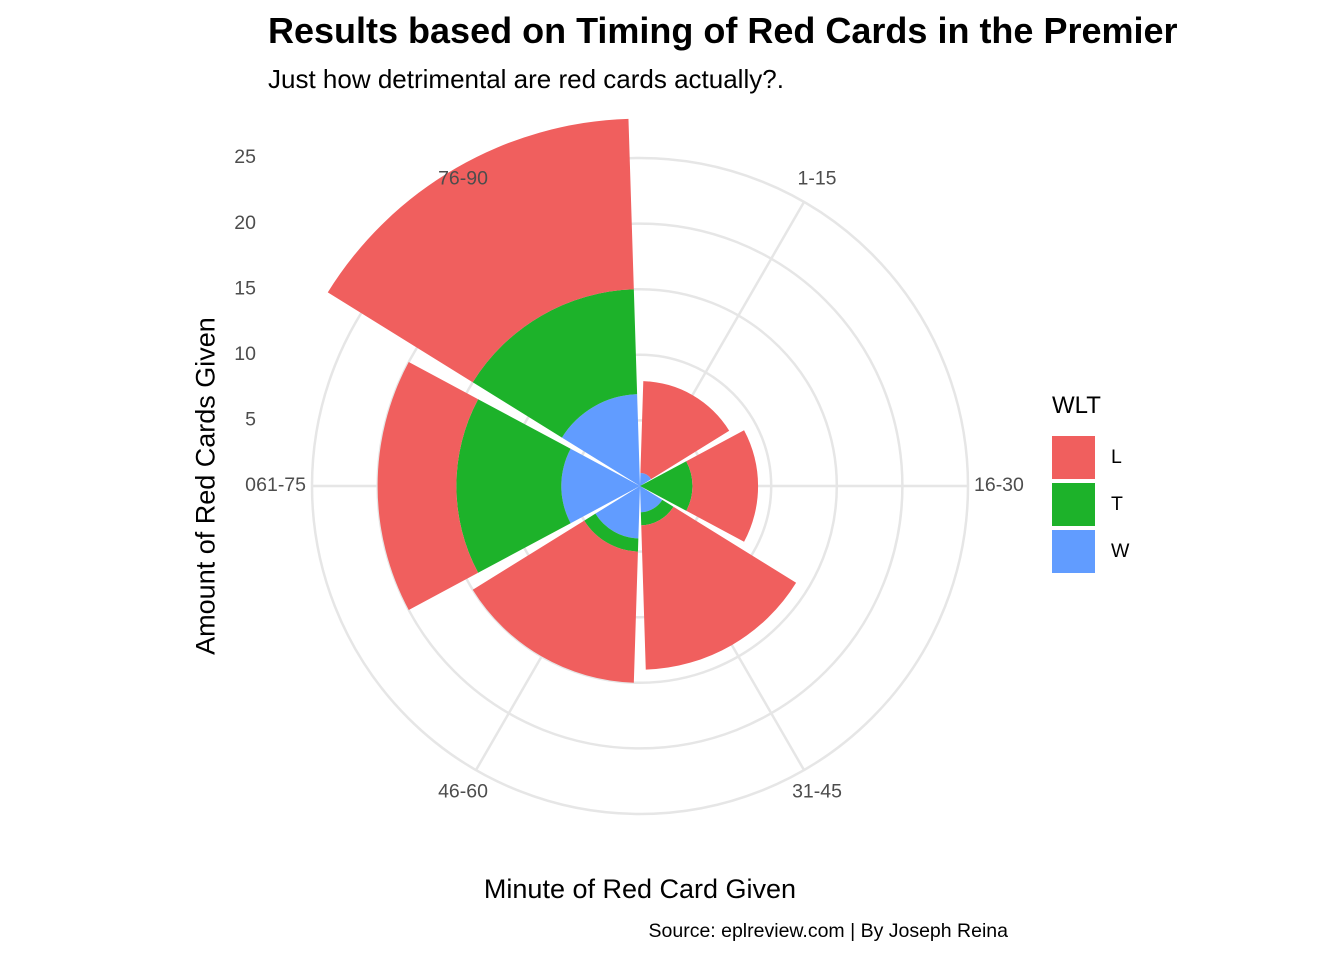 This screenshot has height=960, width=1344. Describe the element at coordinates (828, 931) in the screenshot. I see `chart-caption: Source: eplreview.com | By Joseph Reina` at that location.